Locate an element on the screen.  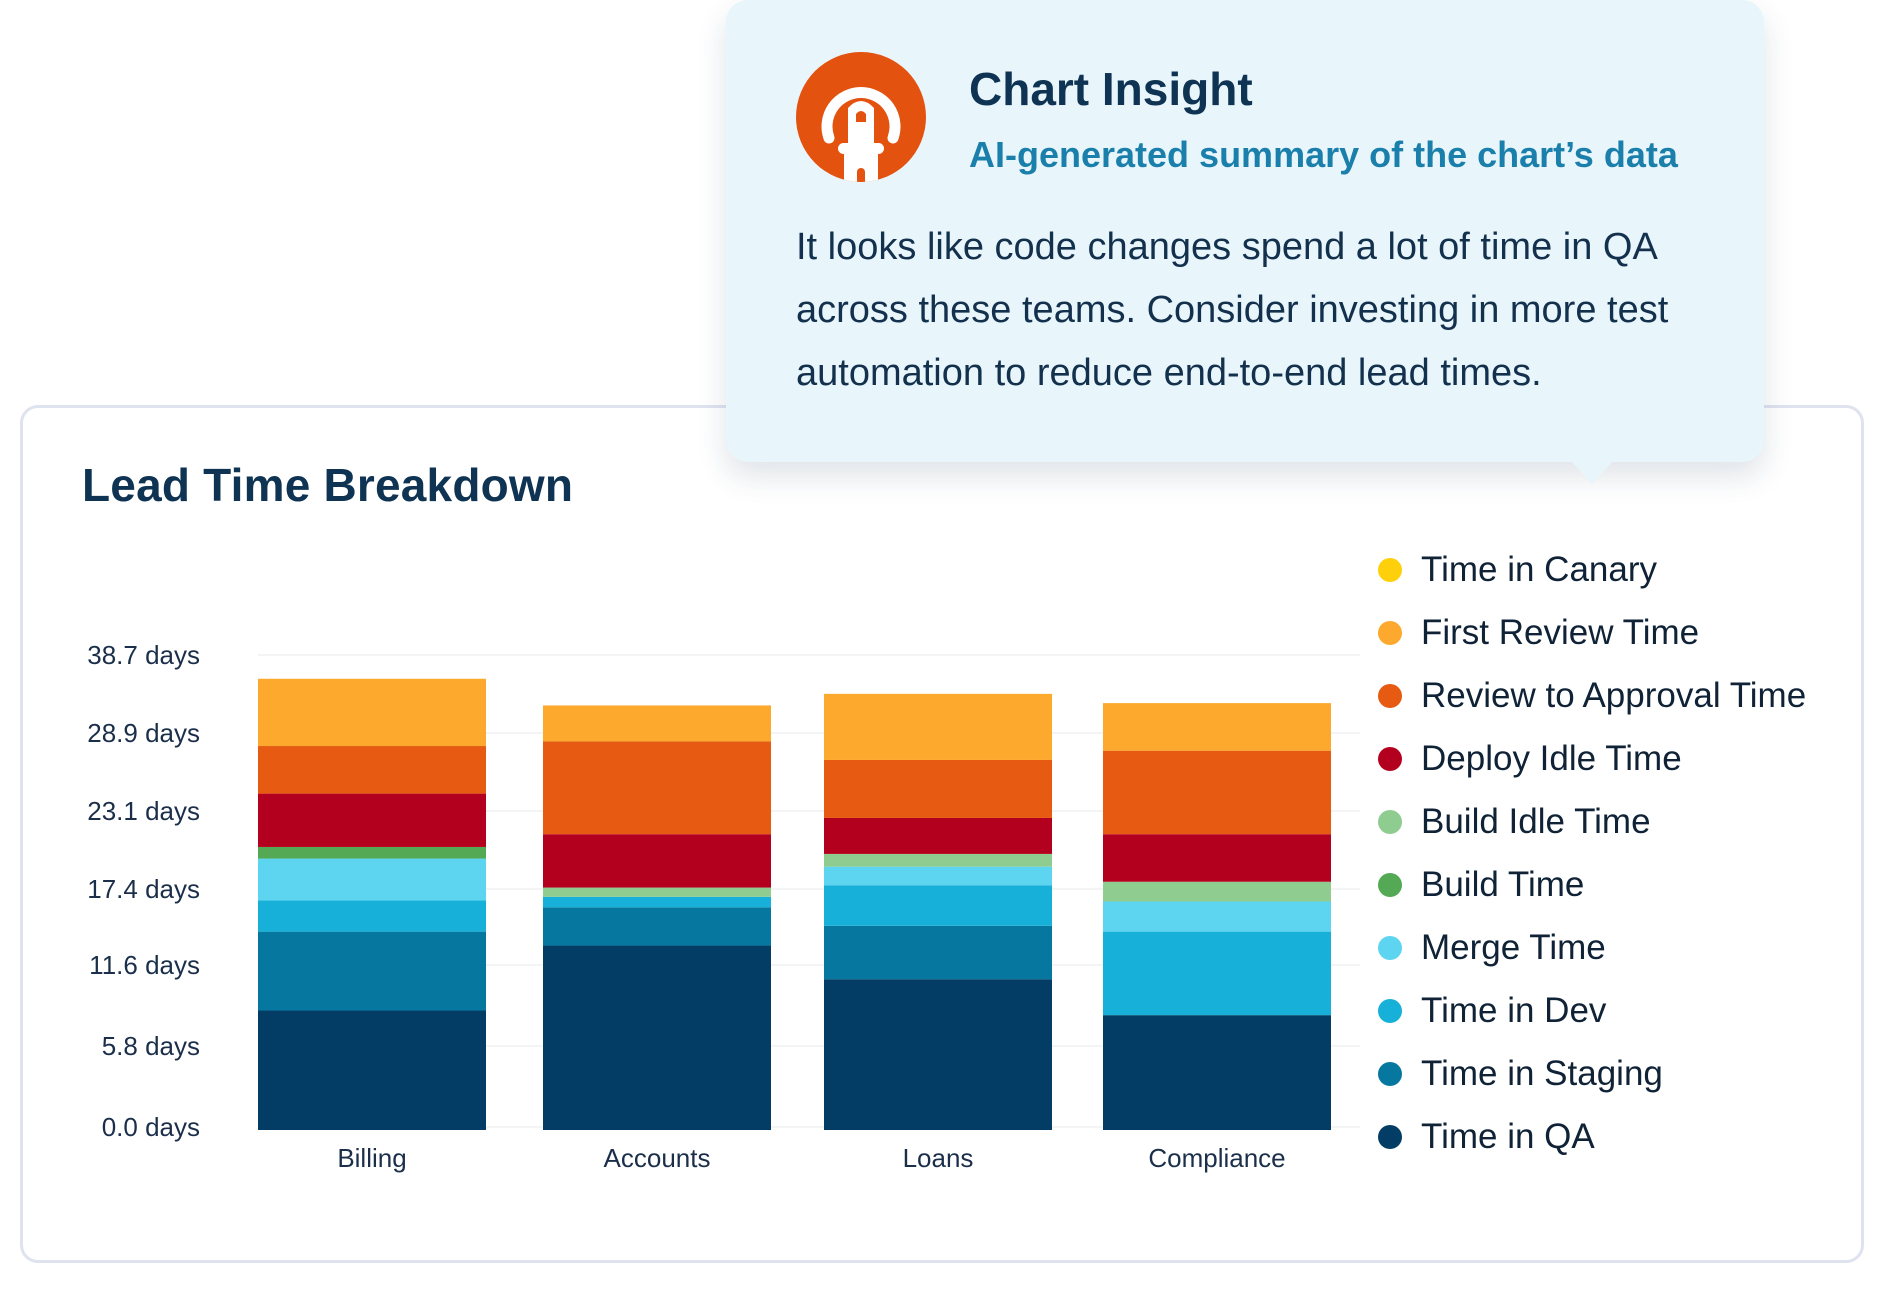
x-tick-label: Billing is located at coordinates (371, 1158).